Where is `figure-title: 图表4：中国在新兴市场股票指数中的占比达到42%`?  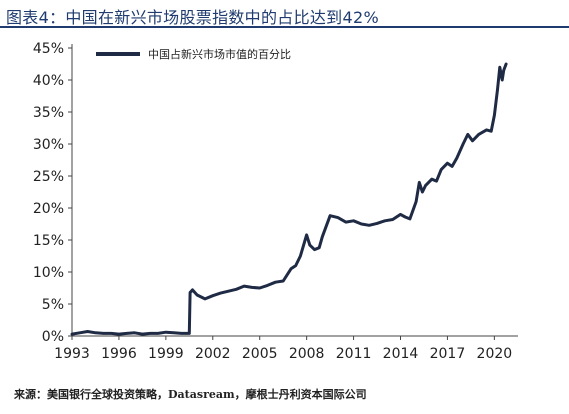
figure-title: 图表4：中国在新兴市场股票指数中的占比达到42% is located at coordinates (192, 17).